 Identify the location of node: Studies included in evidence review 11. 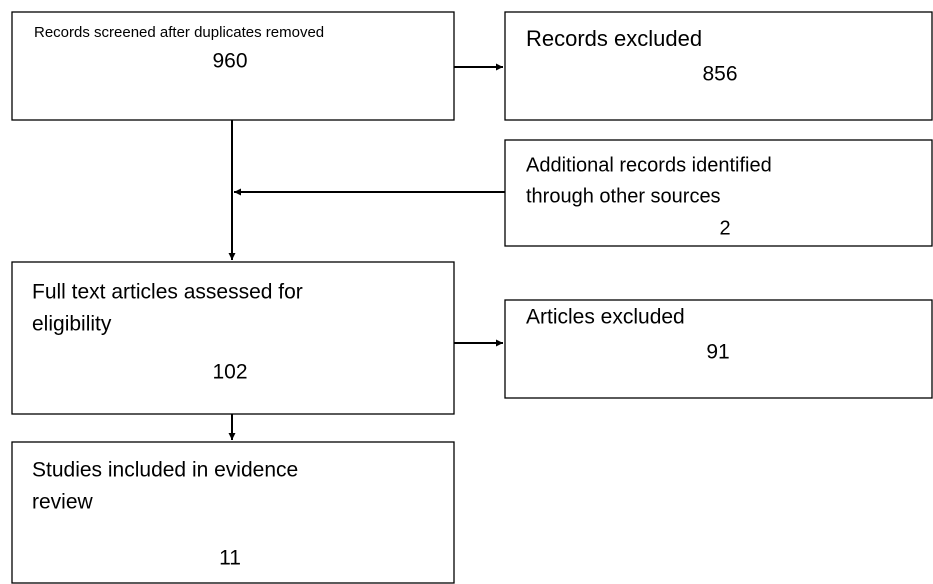
(233, 512).